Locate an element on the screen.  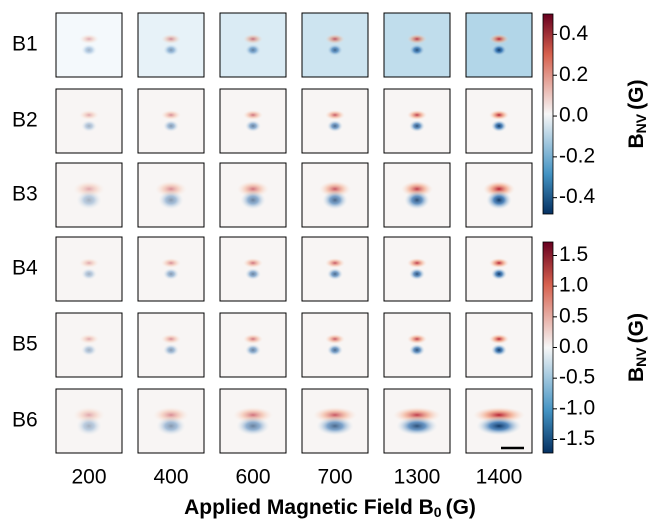
row-label: B6 is located at coordinates (25, 420).